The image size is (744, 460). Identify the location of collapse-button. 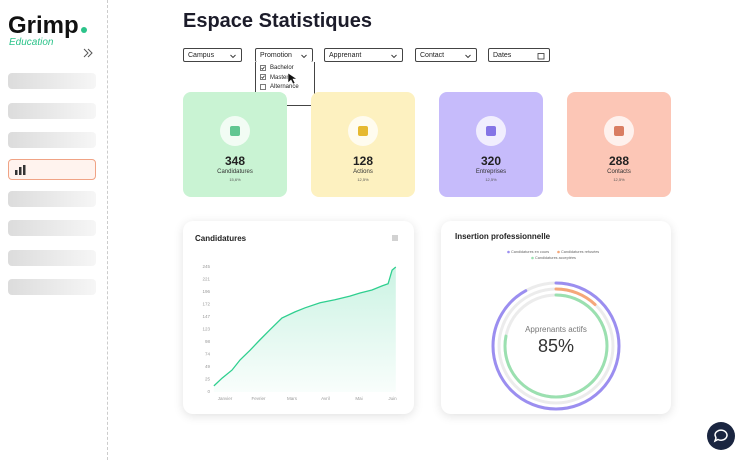
(88, 53).